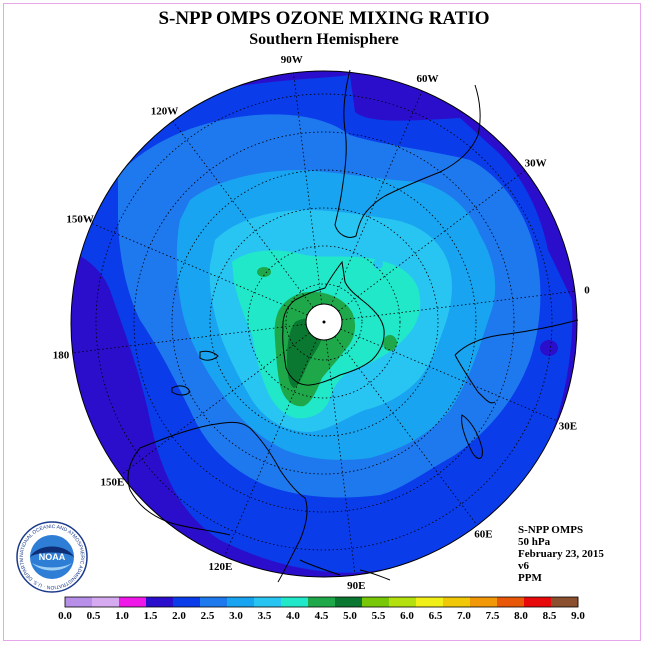 The image size is (648, 648). I want to click on colorbar-tick-label: 4.0, so click(293, 616).